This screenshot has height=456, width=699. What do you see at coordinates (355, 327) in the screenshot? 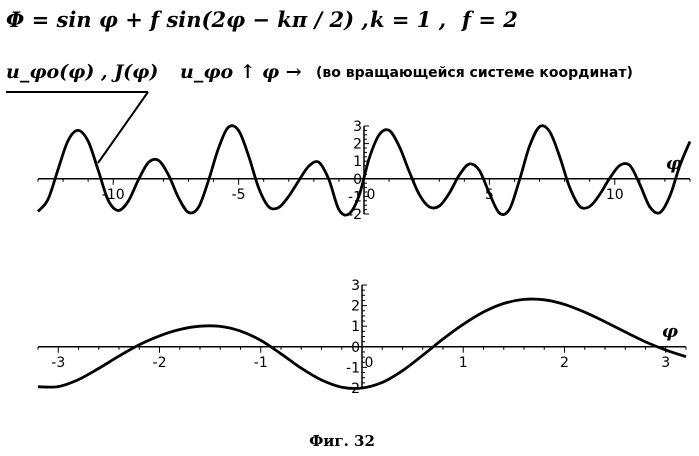
I see `bottom-y-tick-label: 1` at bounding box center [355, 327].